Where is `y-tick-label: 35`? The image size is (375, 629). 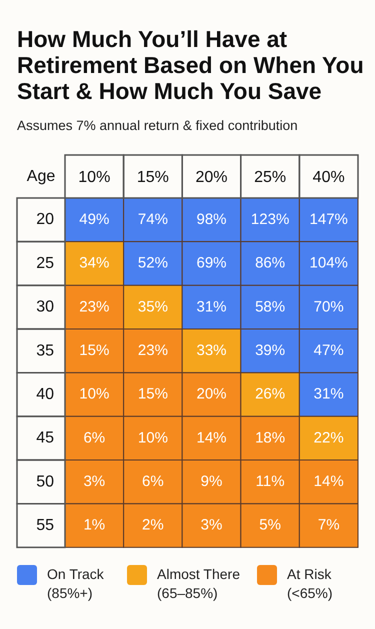 y-tick-label: 35 is located at coordinates (45, 351).